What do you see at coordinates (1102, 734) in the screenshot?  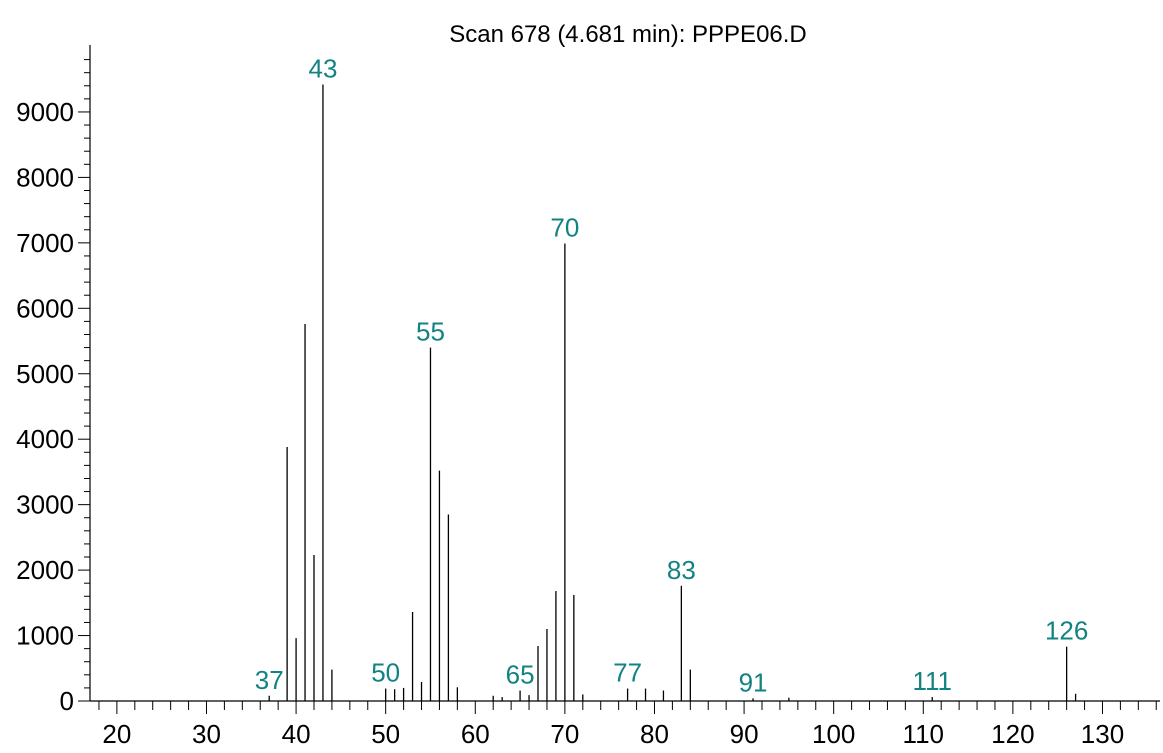 I see `x-tick-label: 130` at bounding box center [1102, 734].